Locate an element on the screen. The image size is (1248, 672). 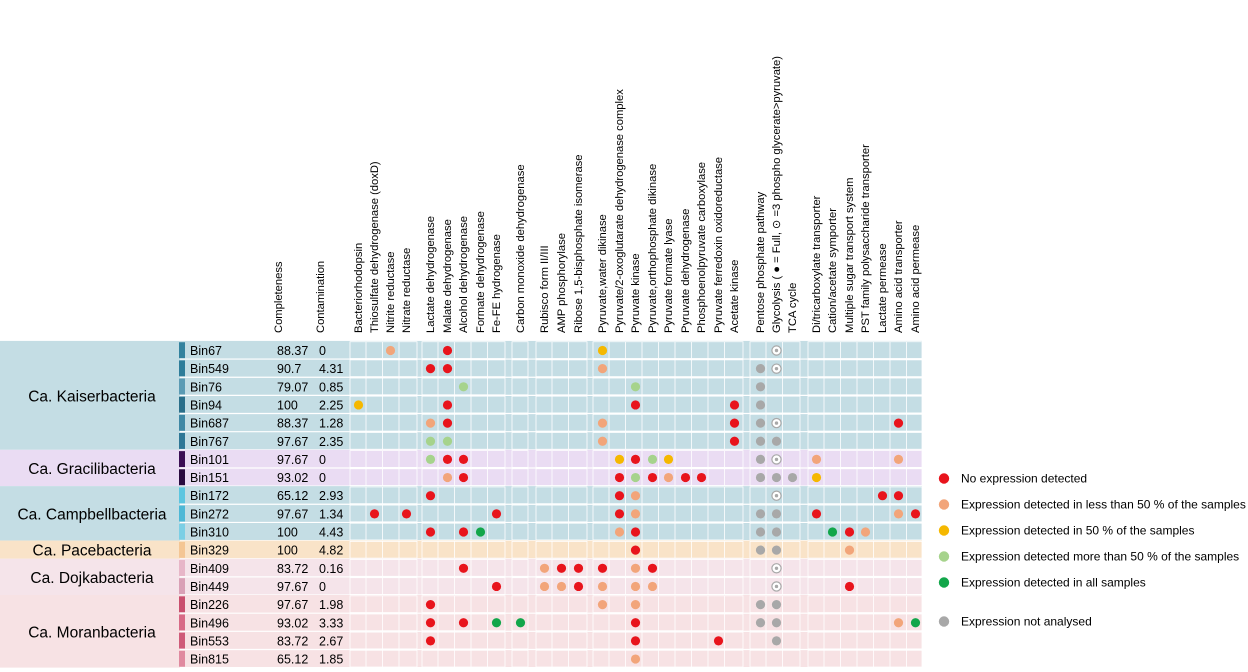
dot-amp-phosphorylase is located at coordinates (561, 568).